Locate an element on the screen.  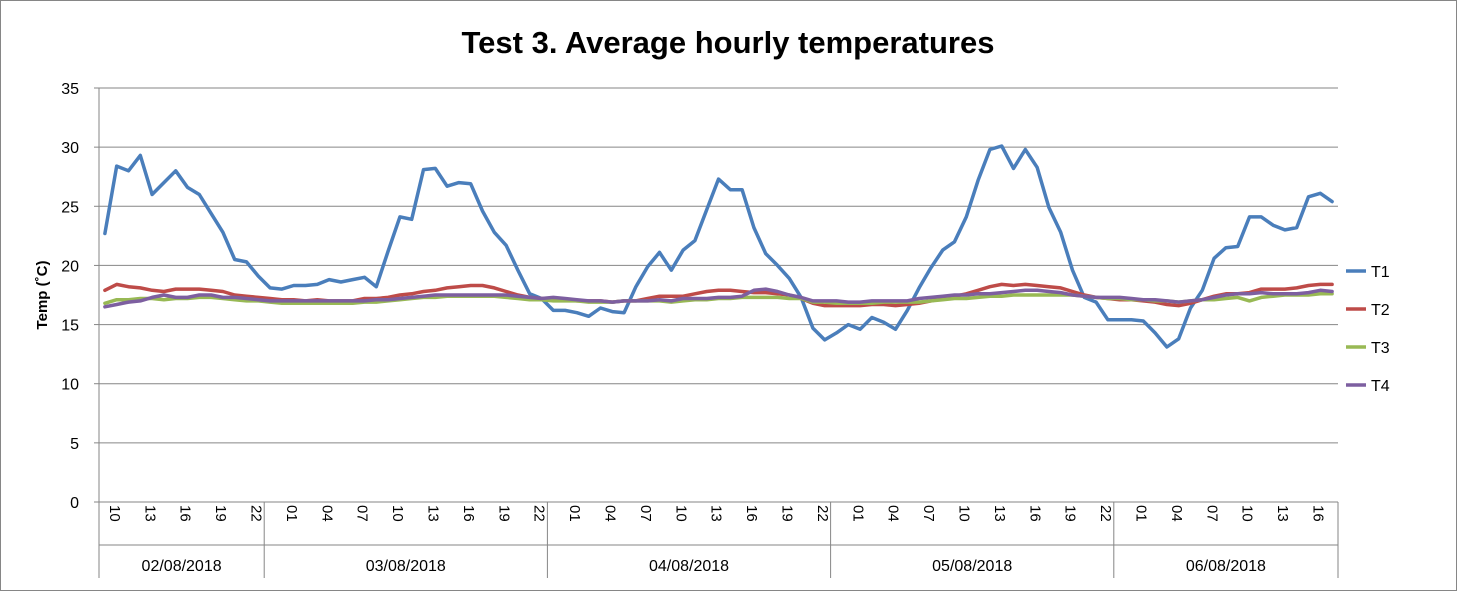
y-tick-label: 35 is located at coordinates (70, 89).